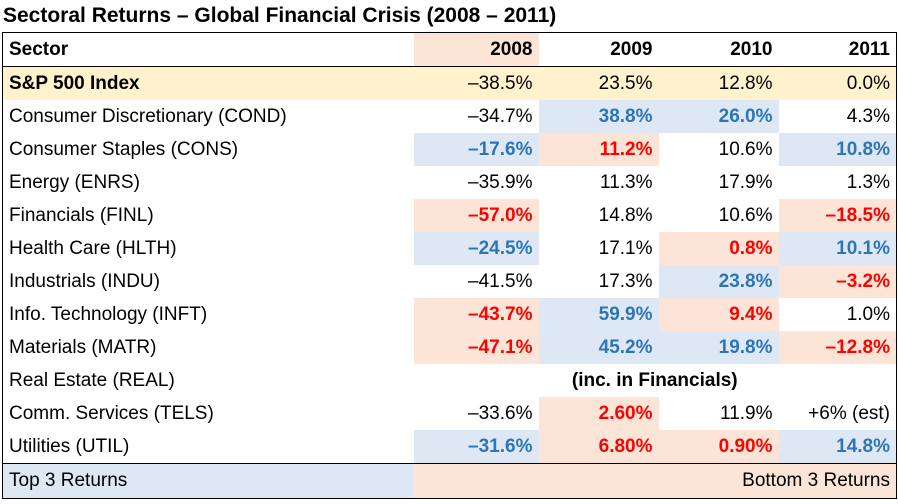 This screenshot has height=504, width=898. I want to click on value-cell: 11.9%, so click(746, 413).